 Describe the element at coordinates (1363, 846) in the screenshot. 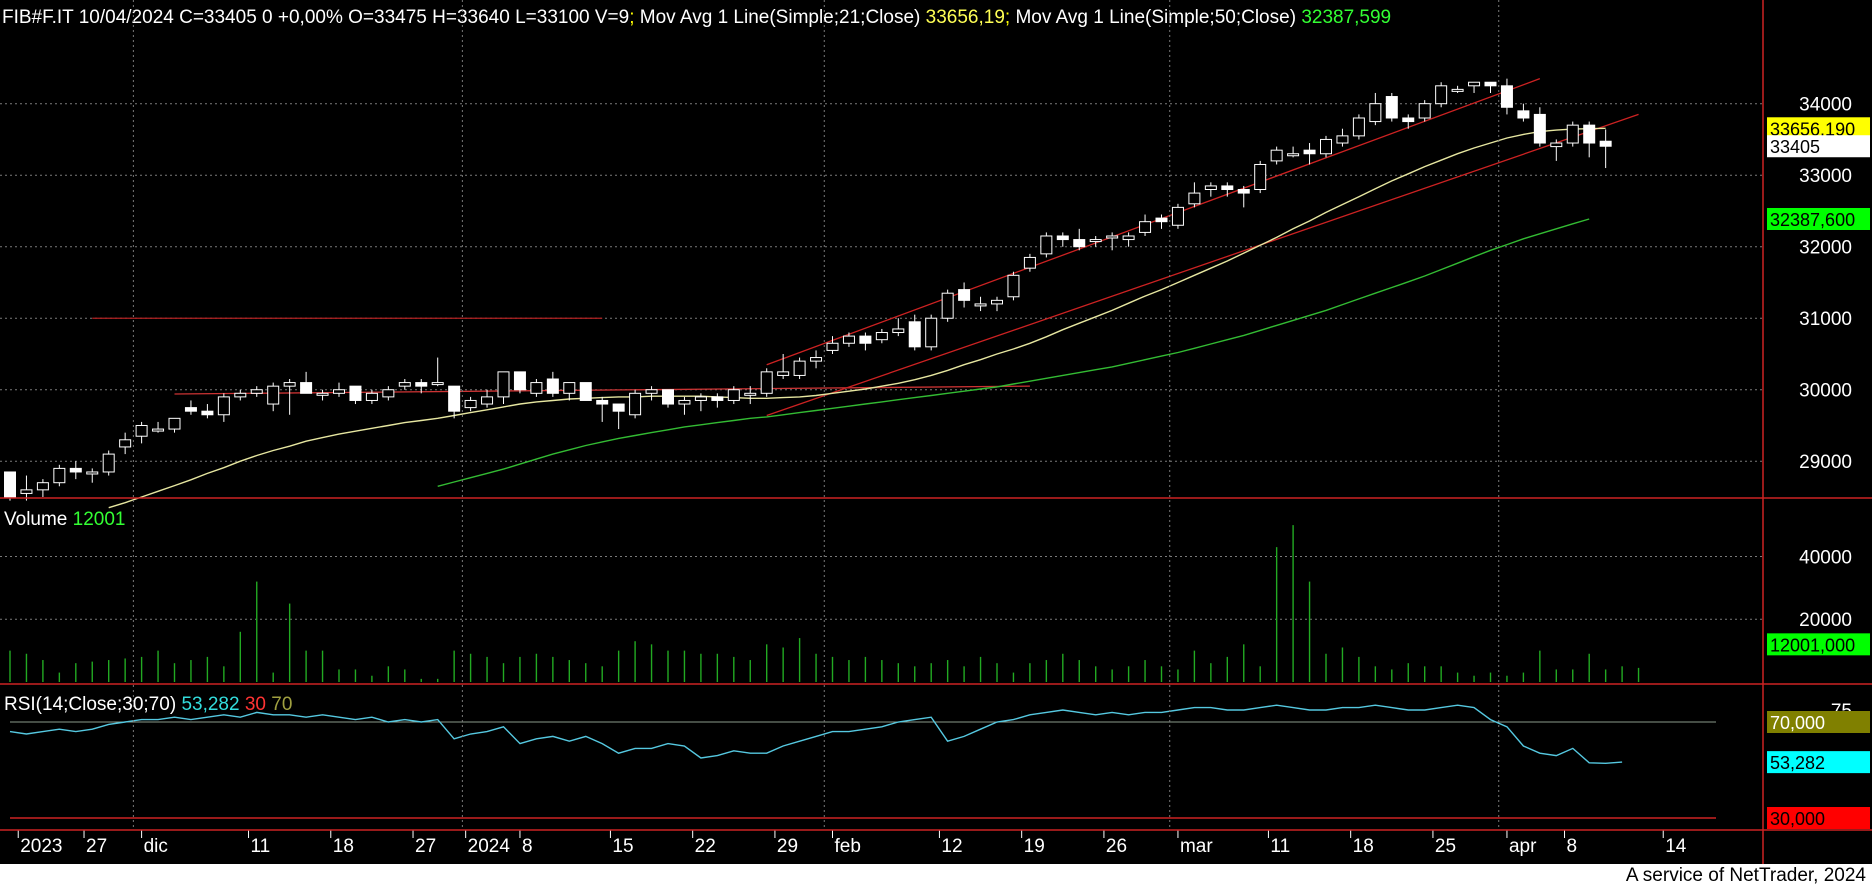

I see `x-tick-label: 18` at that location.